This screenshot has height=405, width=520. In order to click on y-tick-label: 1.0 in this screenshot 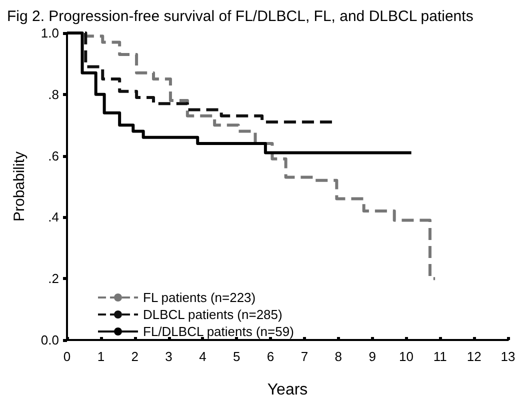, I will do `click(49, 33)`.